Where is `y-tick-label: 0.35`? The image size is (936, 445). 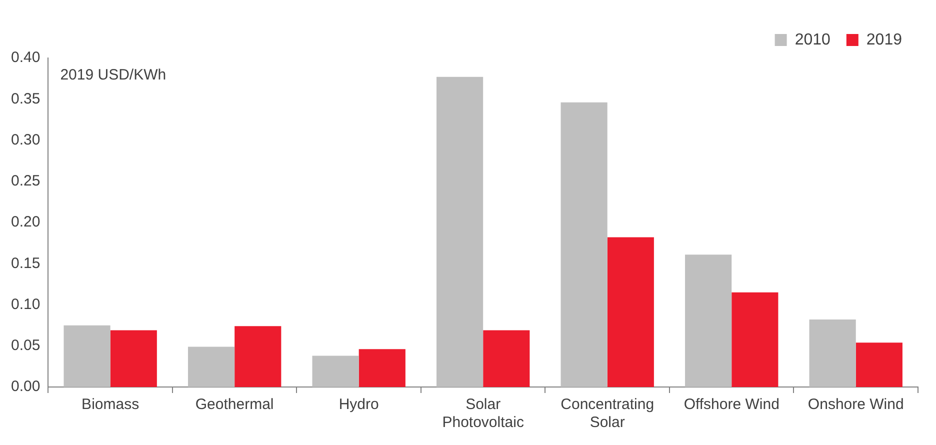 y-tick-label: 0.35 is located at coordinates (25, 99).